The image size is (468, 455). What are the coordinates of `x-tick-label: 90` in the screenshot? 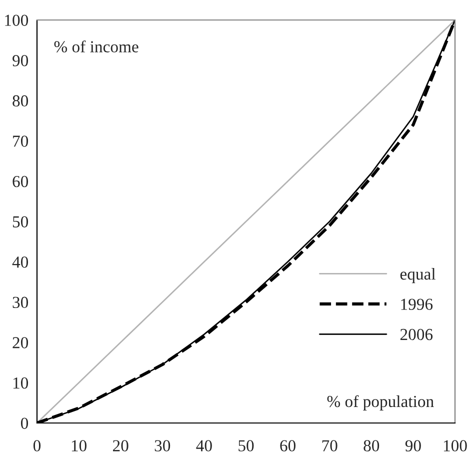 It's located at (413, 446).